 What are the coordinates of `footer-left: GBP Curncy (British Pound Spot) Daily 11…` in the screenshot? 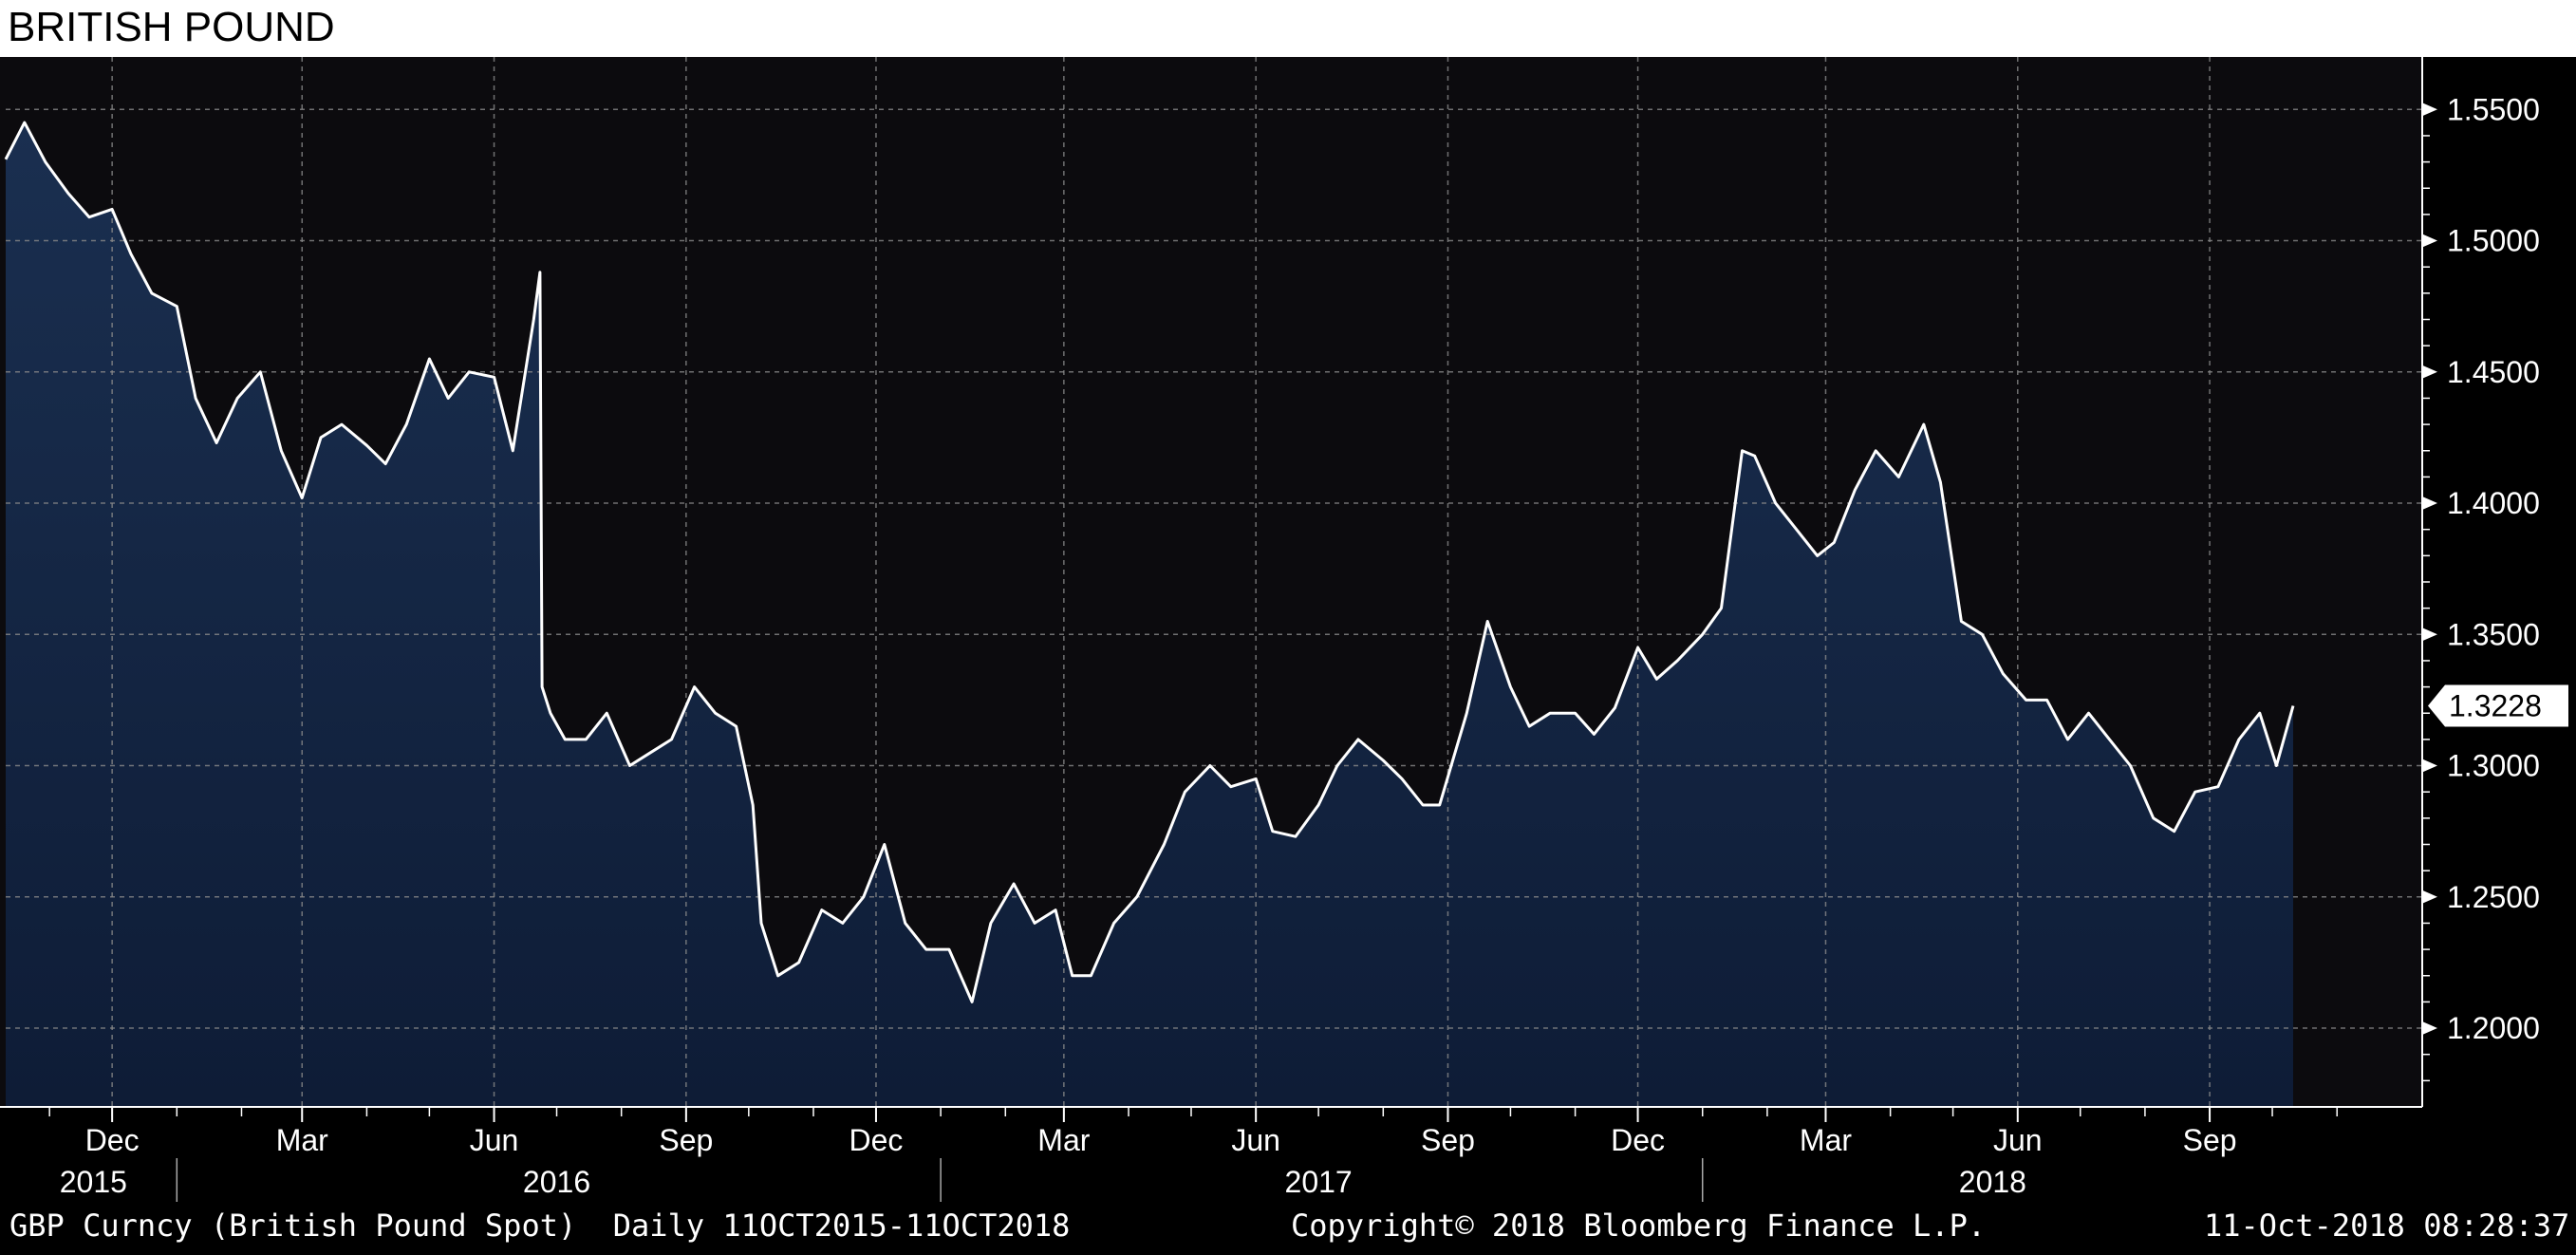 It's located at (540, 1226).